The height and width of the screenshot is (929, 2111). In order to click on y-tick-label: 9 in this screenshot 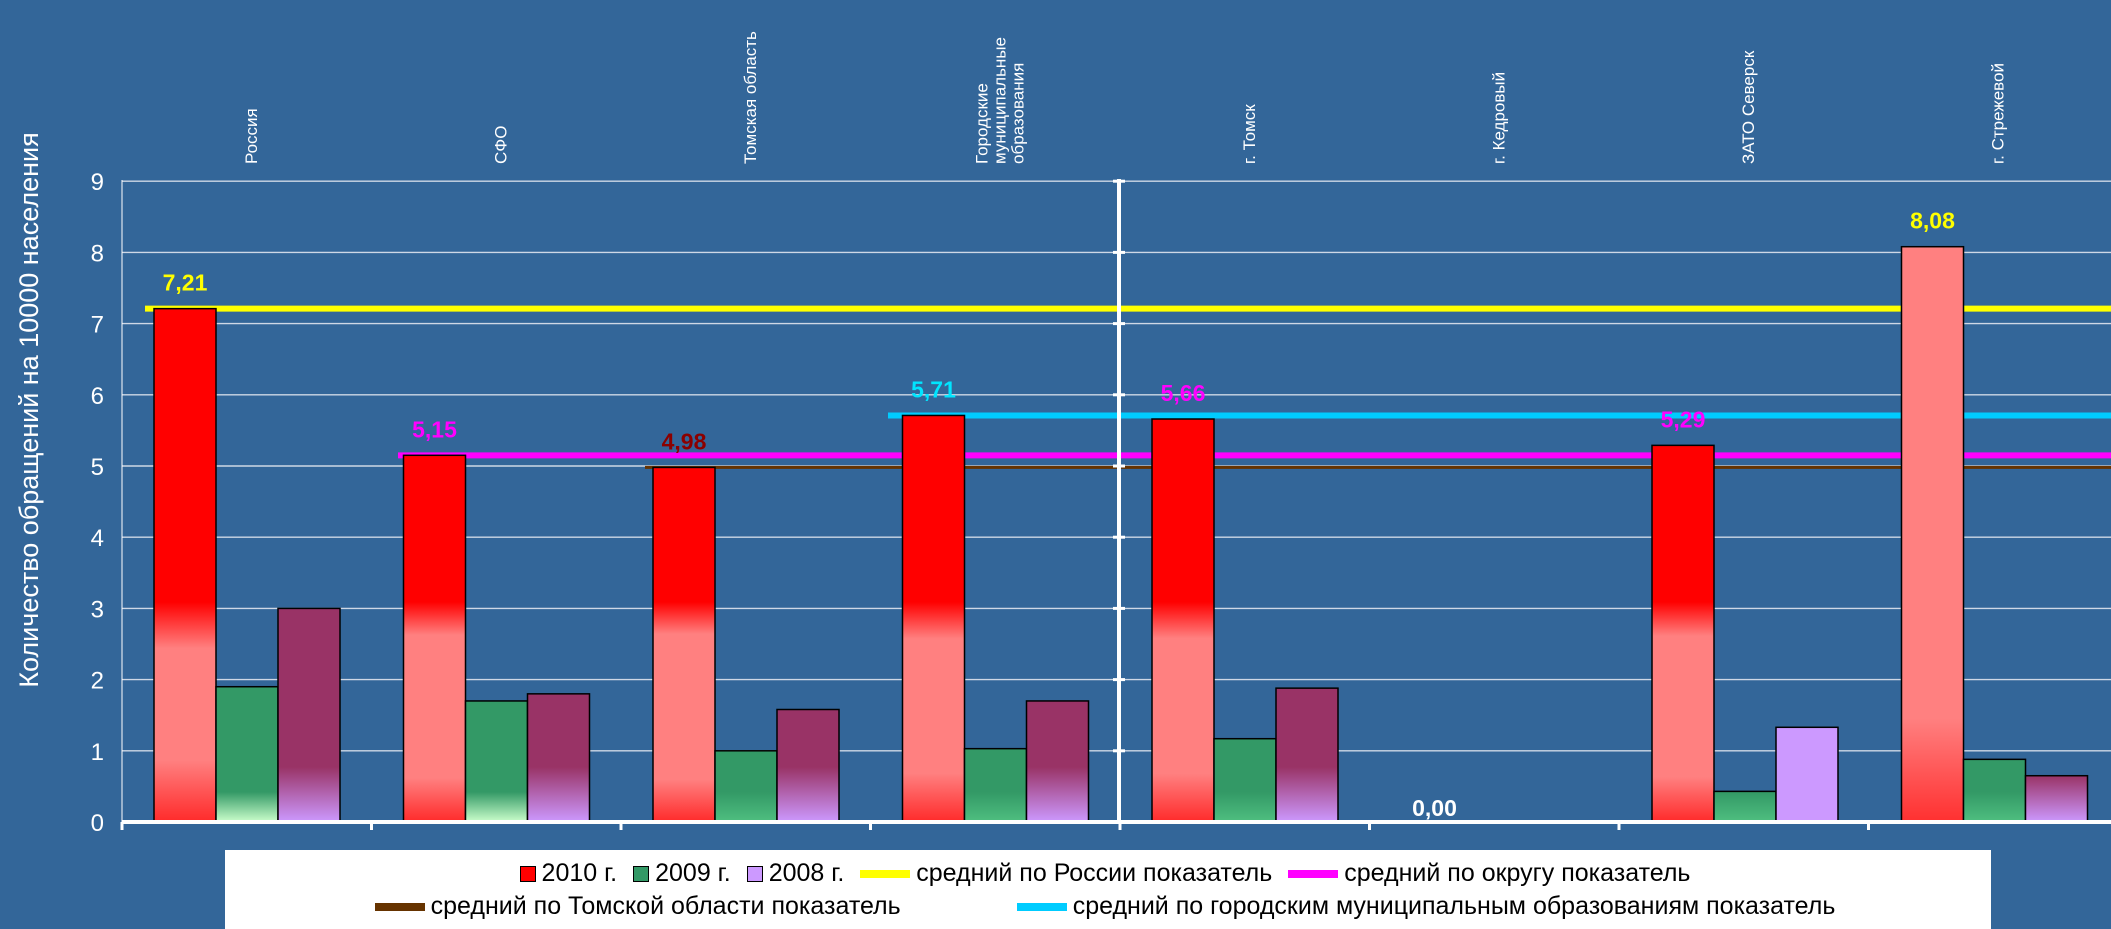, I will do `click(97, 182)`.